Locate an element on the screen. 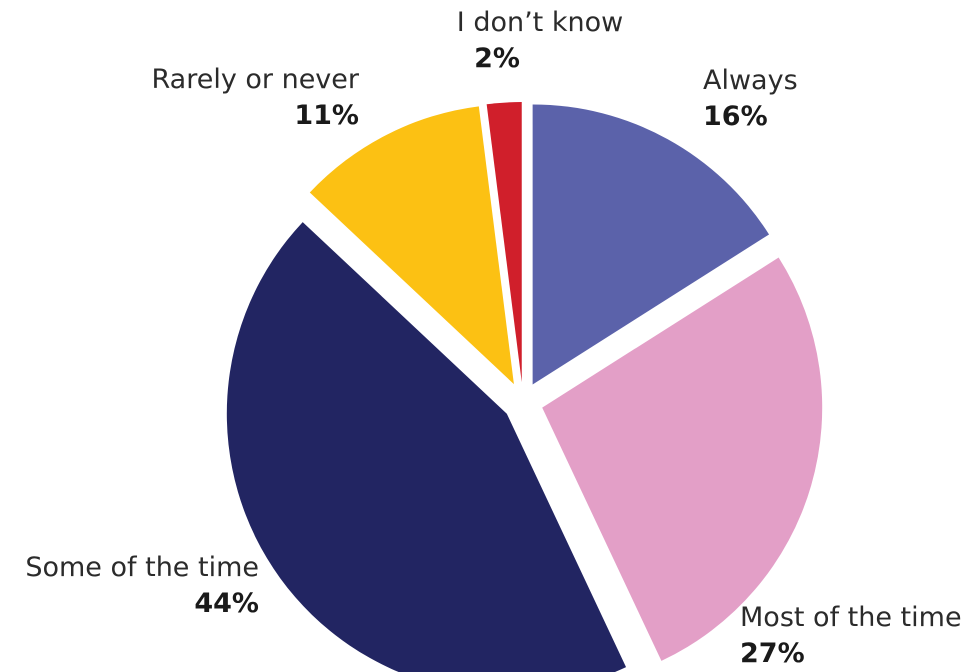 The height and width of the screenshot is (672, 979). pie-slice-i-dont-know is located at coordinates (504, 242).